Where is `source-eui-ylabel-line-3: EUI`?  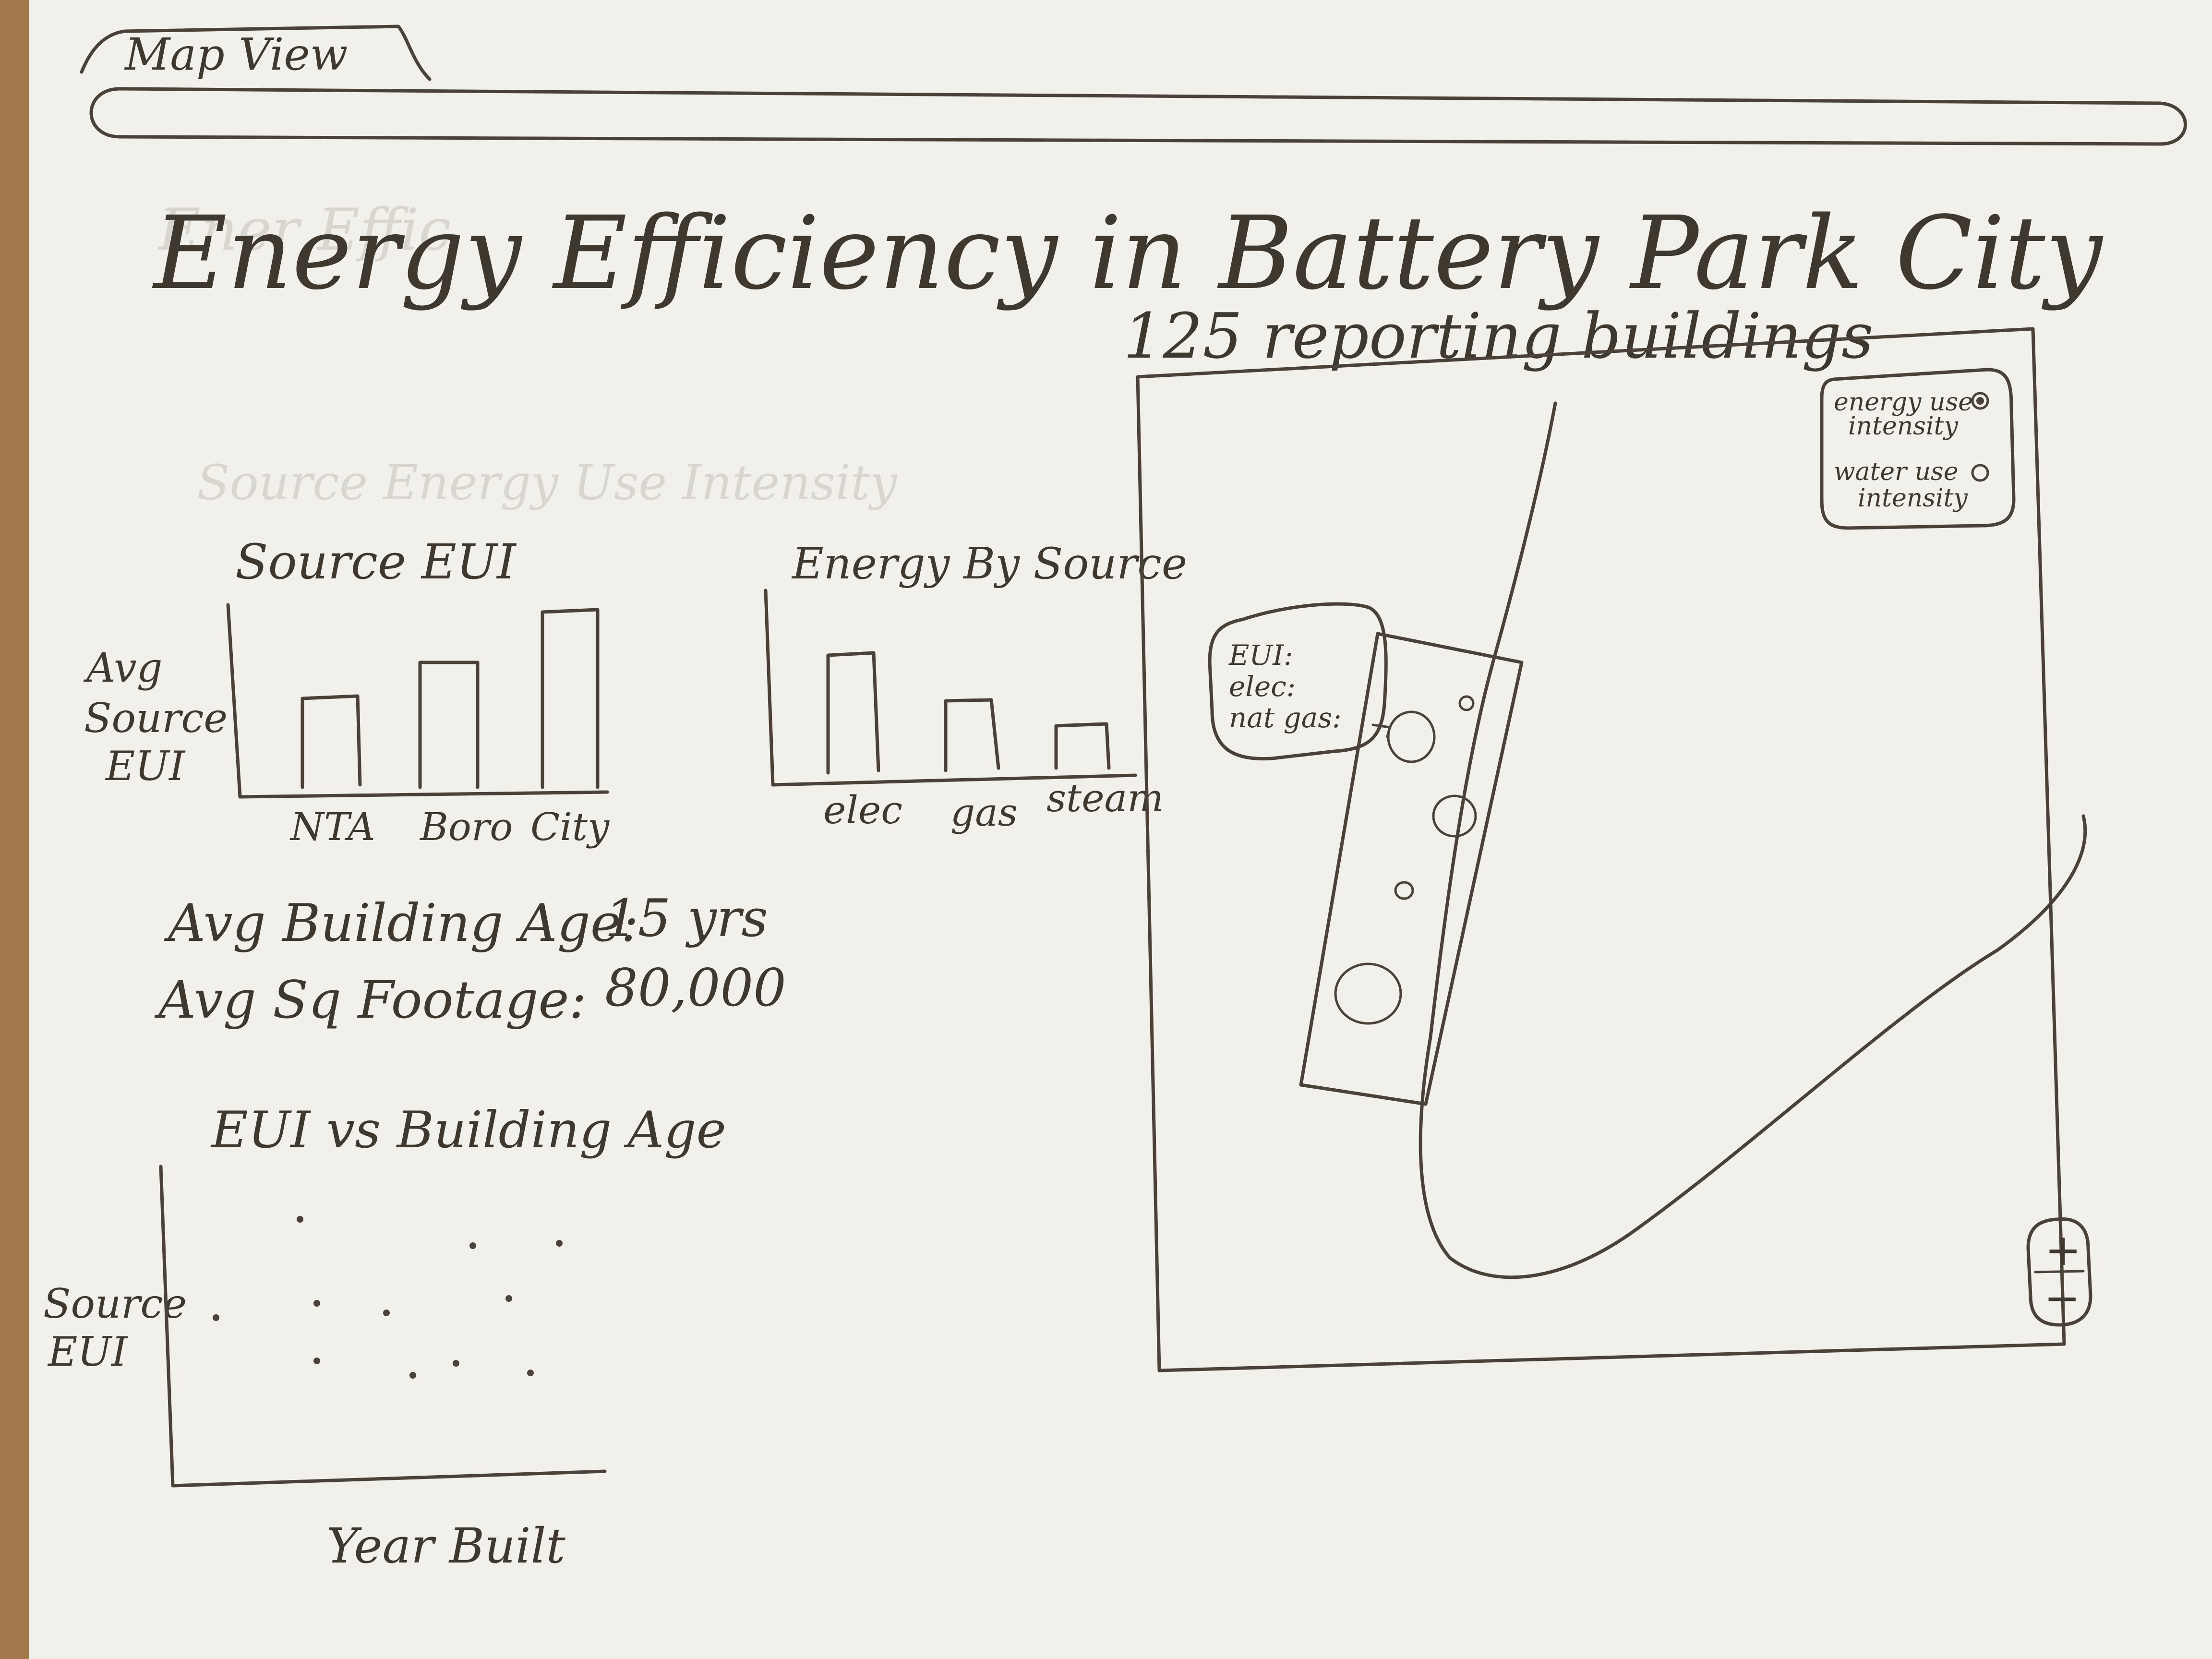
source-eui-ylabel-line-3: EUI is located at coordinates (146, 767).